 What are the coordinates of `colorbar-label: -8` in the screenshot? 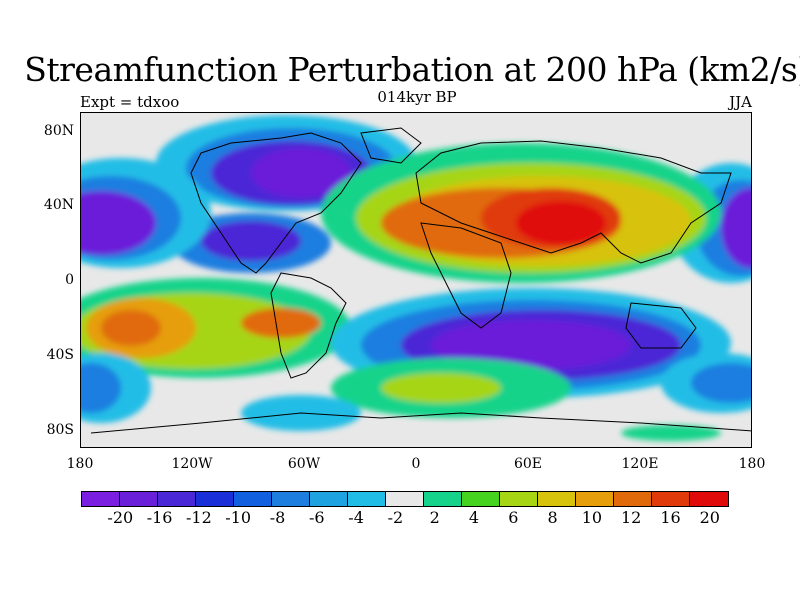 It's located at (277, 517).